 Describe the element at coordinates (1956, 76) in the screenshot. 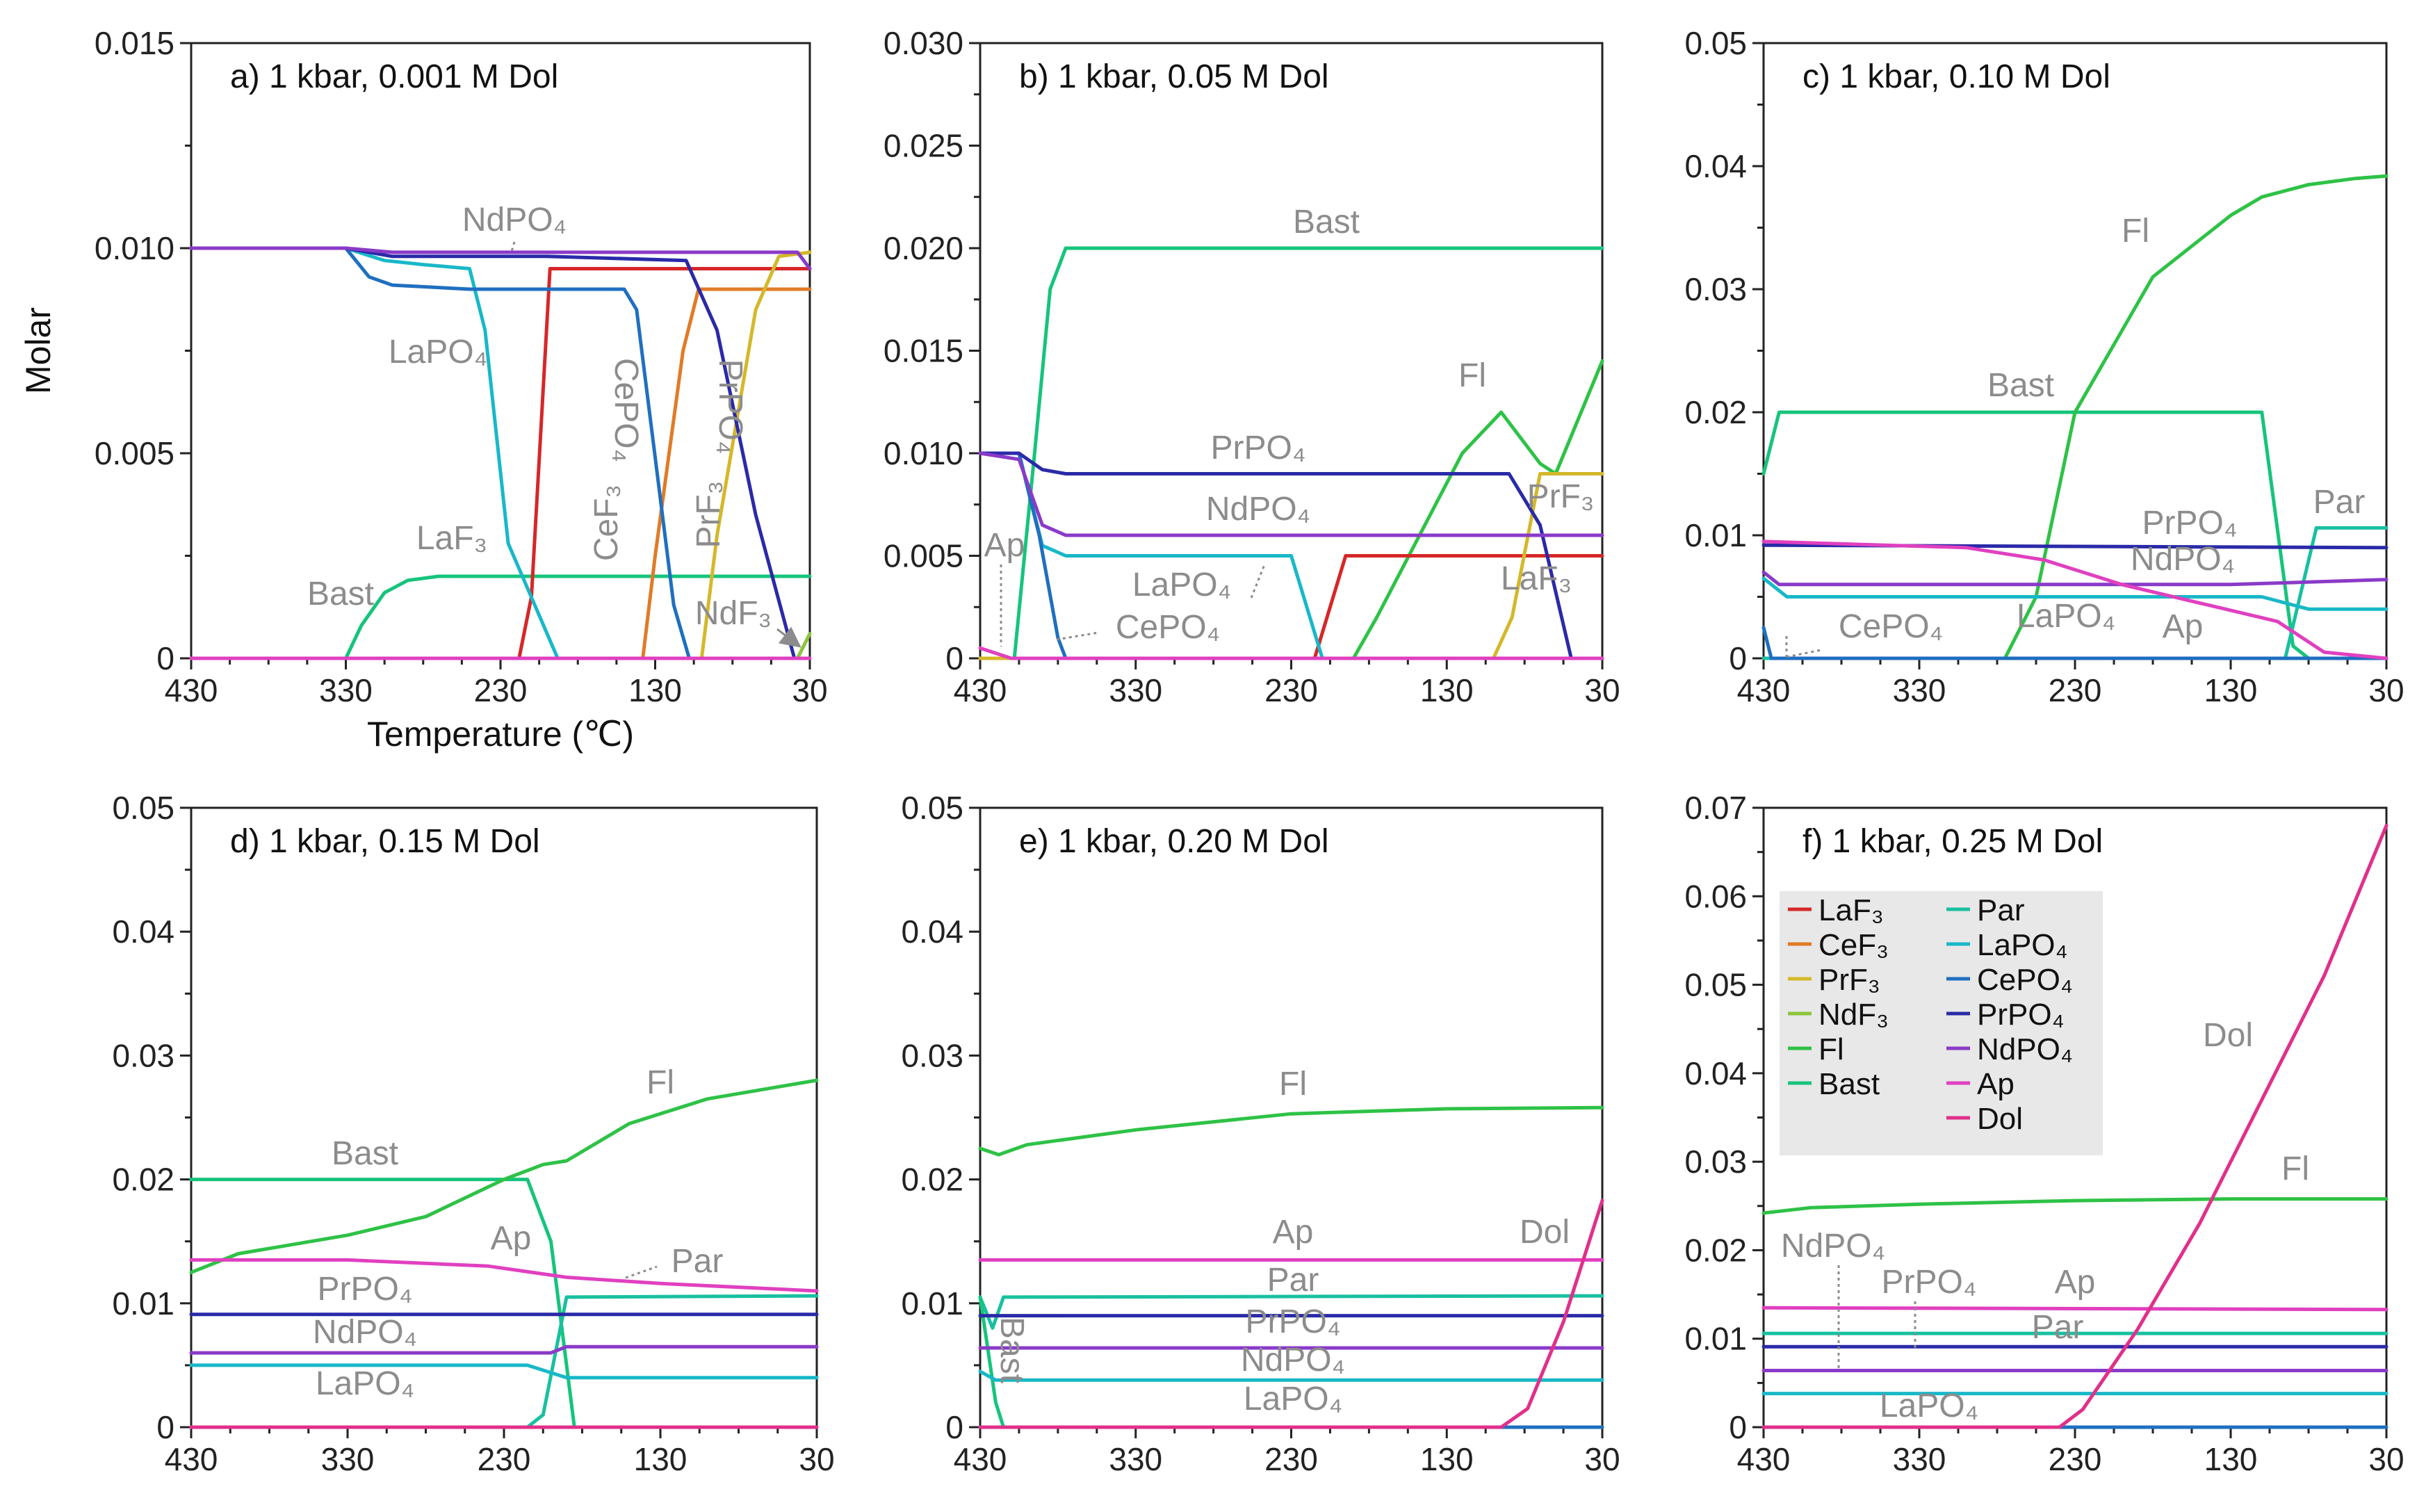

I see `panel-title: c) 1 kbar, 0.10 M Dol` at that location.